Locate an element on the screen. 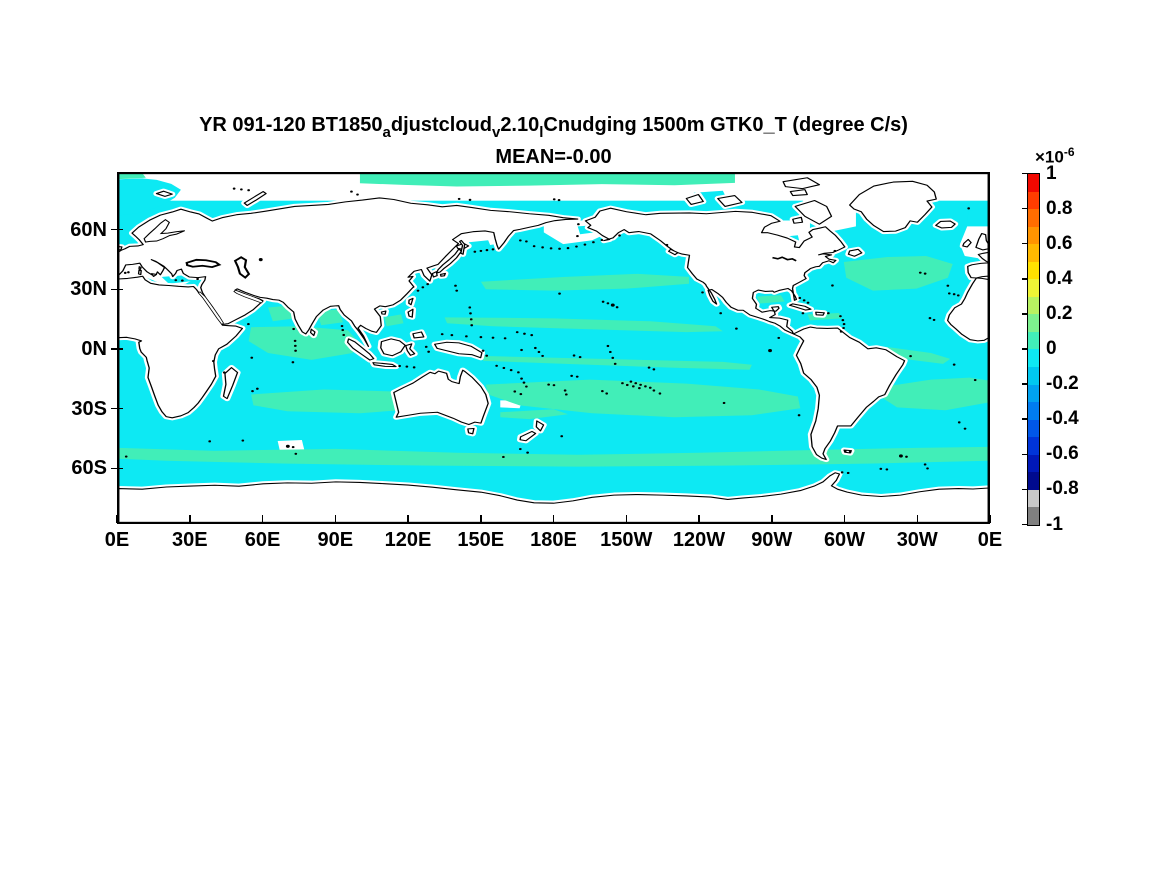  title-text: YR 091-120 BT1850 is located at coordinates (291, 125).